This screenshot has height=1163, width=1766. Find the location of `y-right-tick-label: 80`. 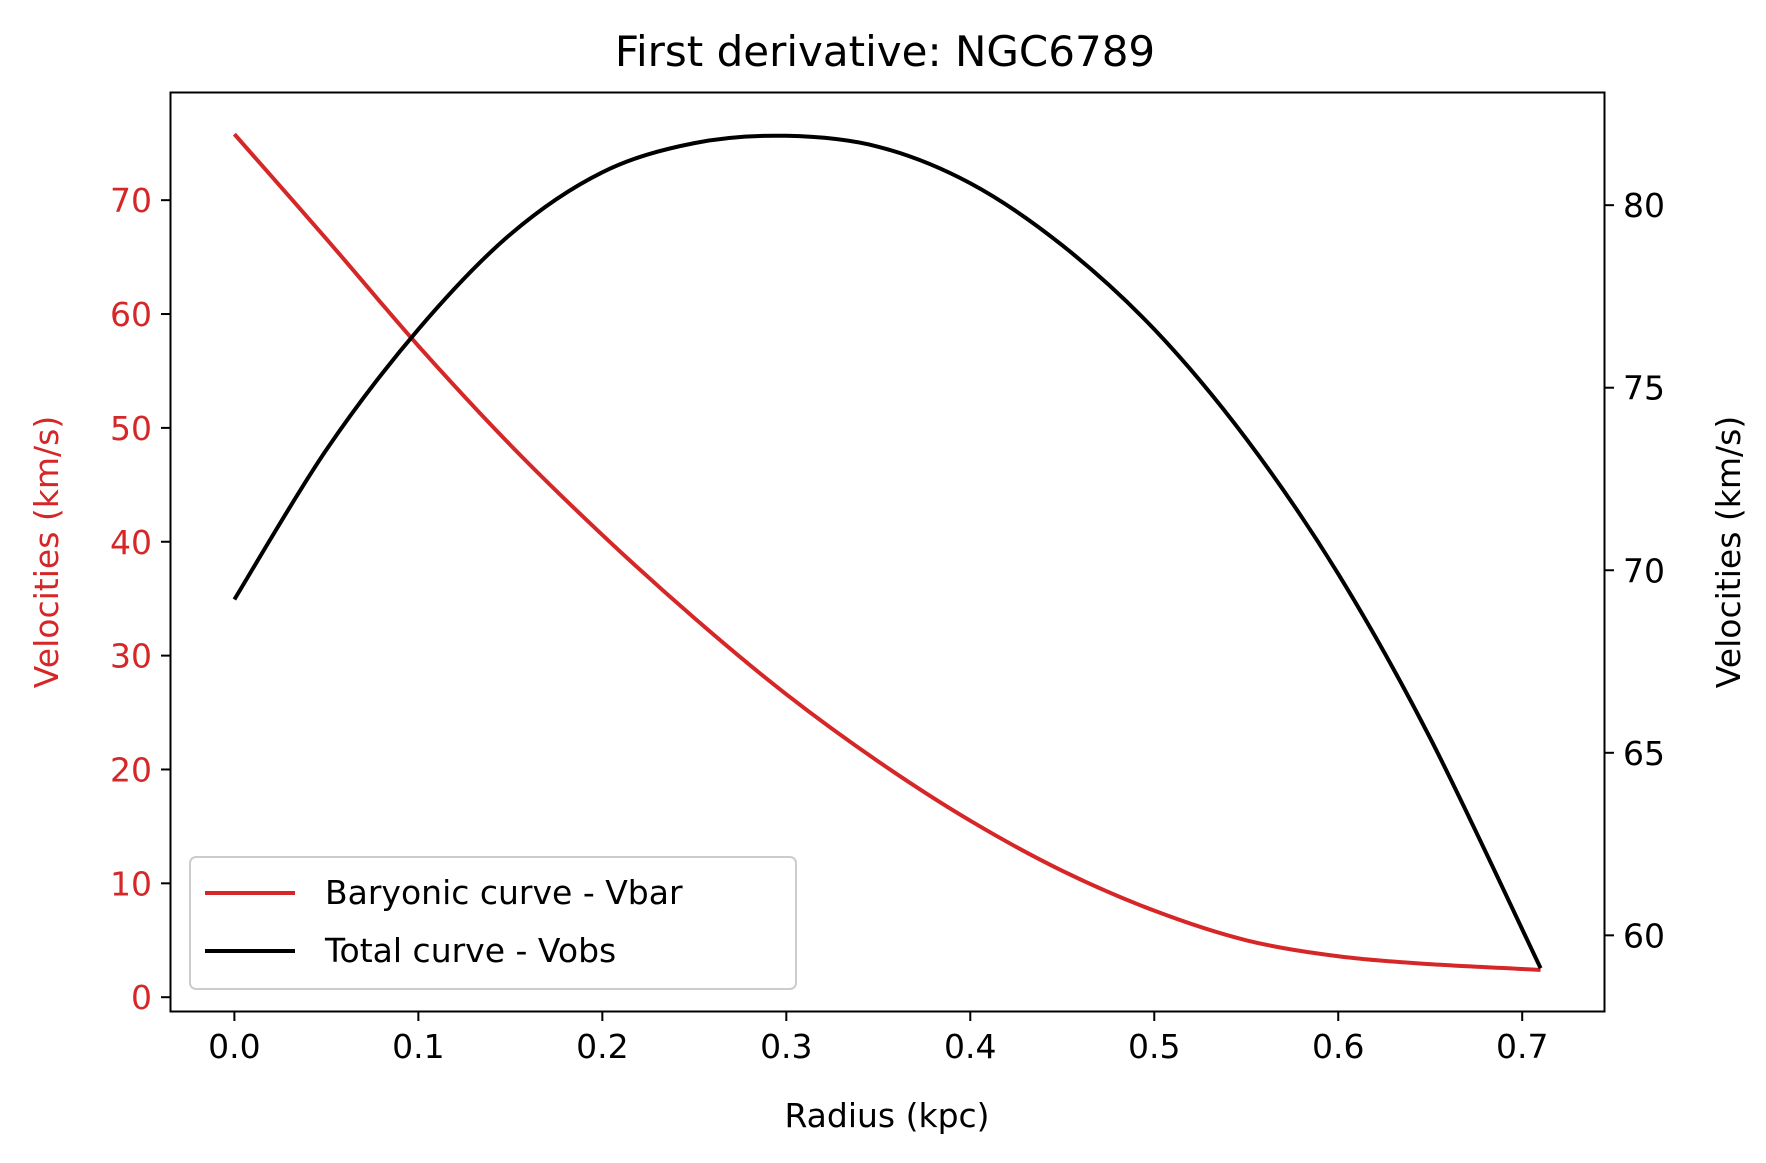

y-right-tick-label: 80 is located at coordinates (1644, 205).